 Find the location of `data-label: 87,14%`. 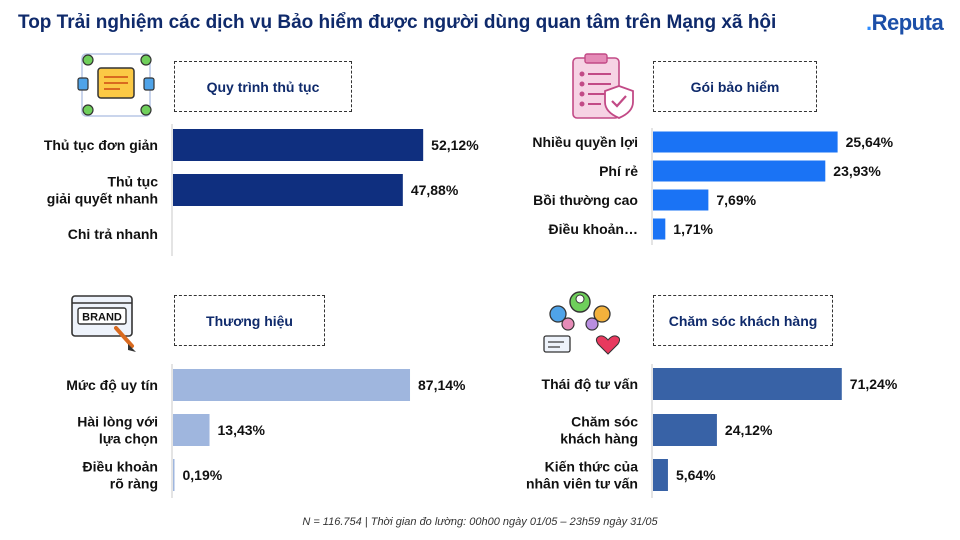

data-label: 87,14% is located at coordinates (442, 385).